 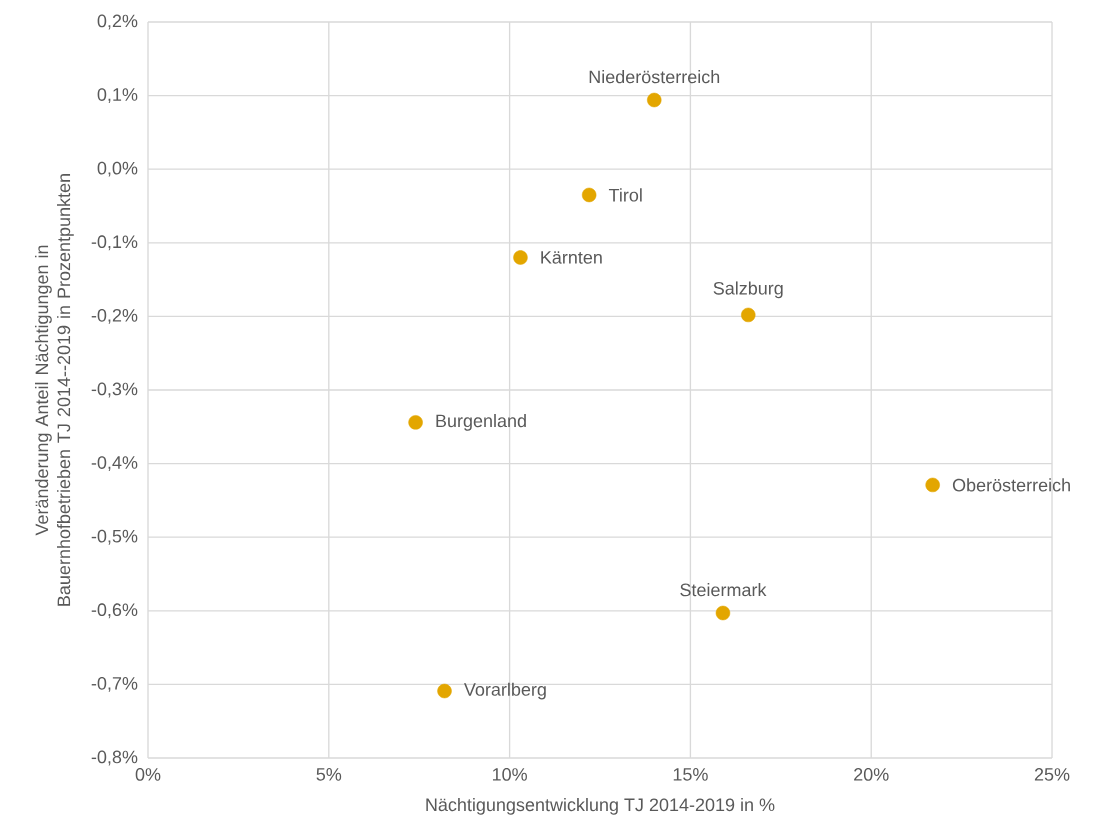 What do you see at coordinates (114, 758) in the screenshot?
I see `y-tick-label: -0,8%` at bounding box center [114, 758].